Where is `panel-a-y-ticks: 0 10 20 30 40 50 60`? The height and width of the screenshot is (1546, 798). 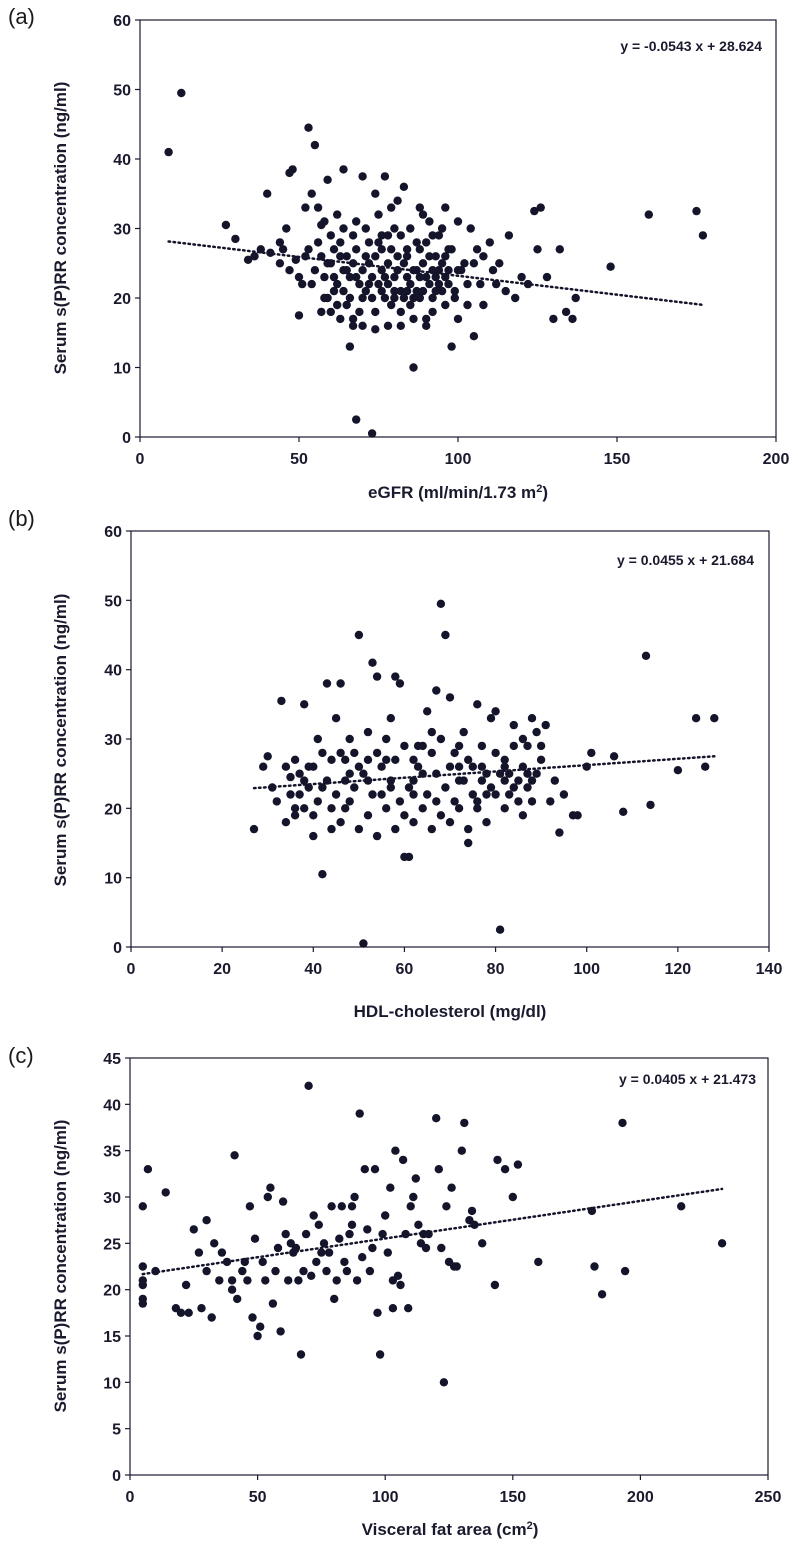 panel-a-y-ticks: 0 10 20 30 40 50 60 is located at coordinates (126, 230).